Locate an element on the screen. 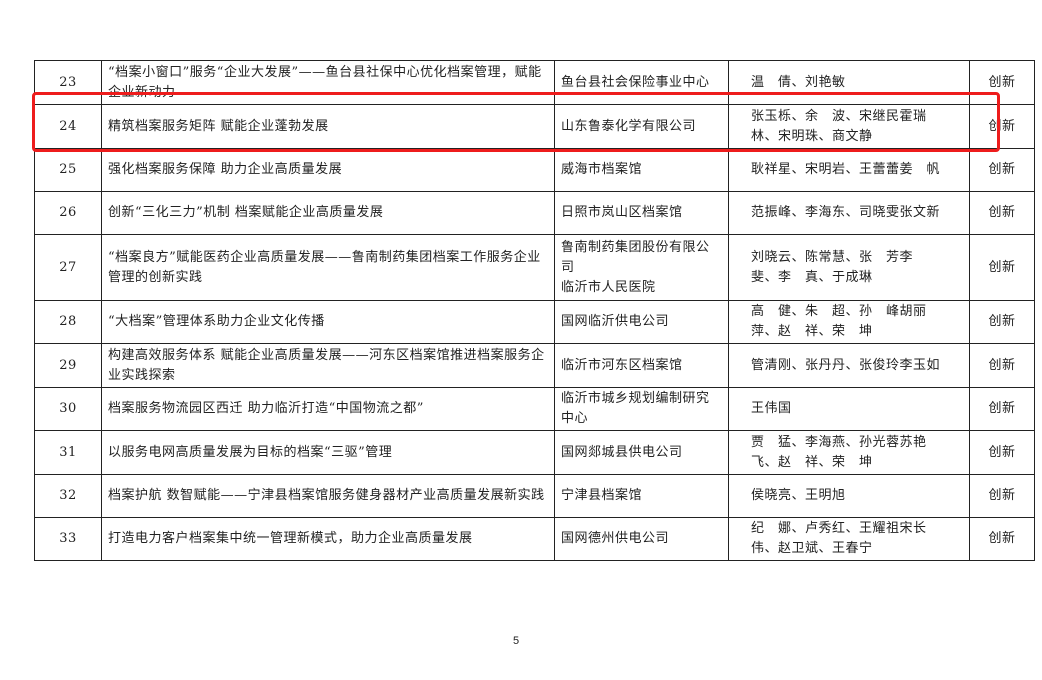  organization-cell: 山东鲁泰化学有限公司 is located at coordinates (641, 126).